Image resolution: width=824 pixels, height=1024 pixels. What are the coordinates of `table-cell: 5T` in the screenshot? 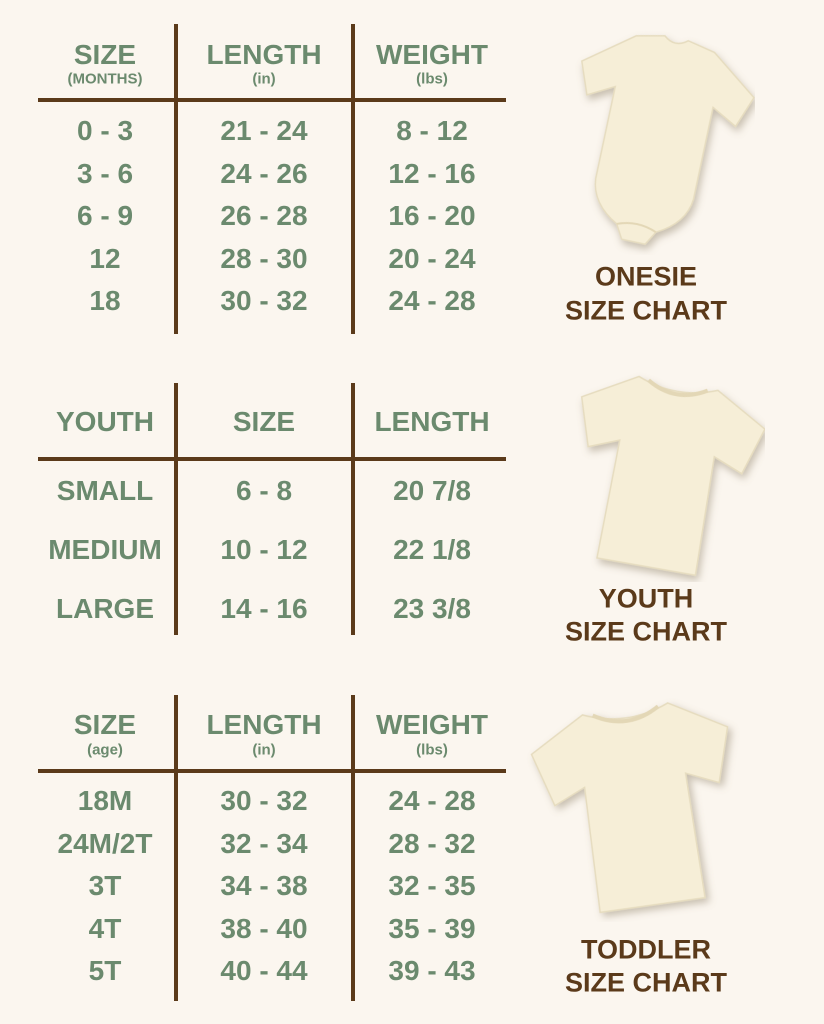 It's located at (105, 970).